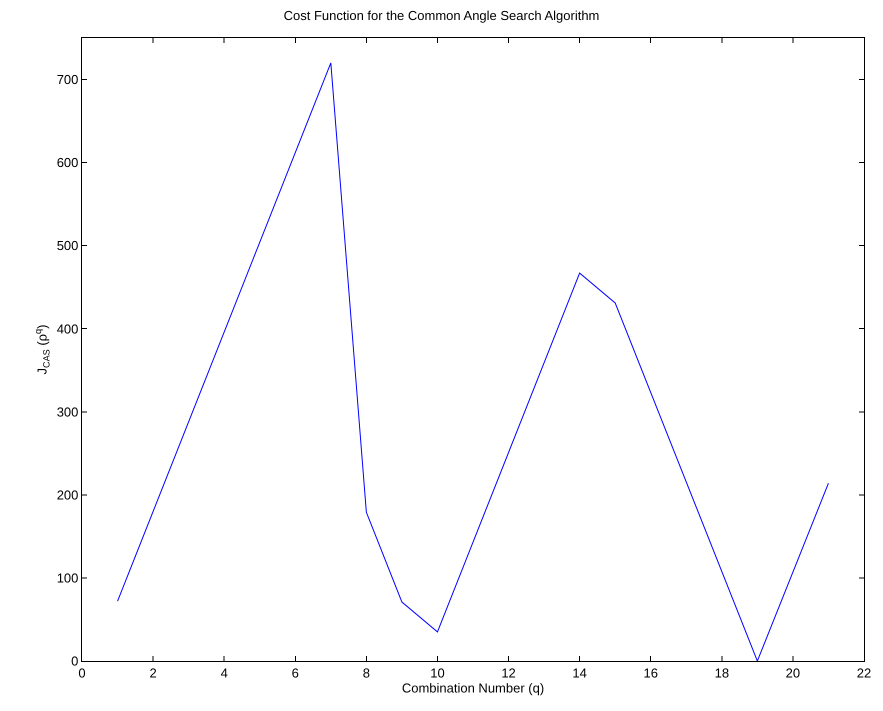 This screenshot has height=711, width=883. I want to click on y-tick-label: 500, so click(67, 246).